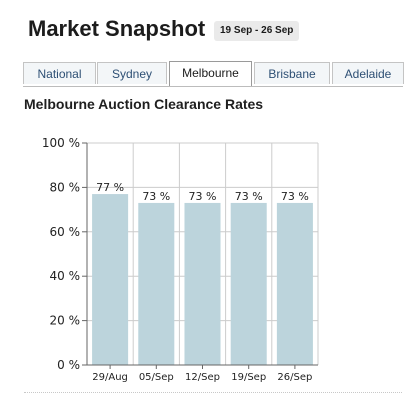 The image size is (415, 410). What do you see at coordinates (65, 276) in the screenshot?
I see `y-tick-label: 40 %` at bounding box center [65, 276].